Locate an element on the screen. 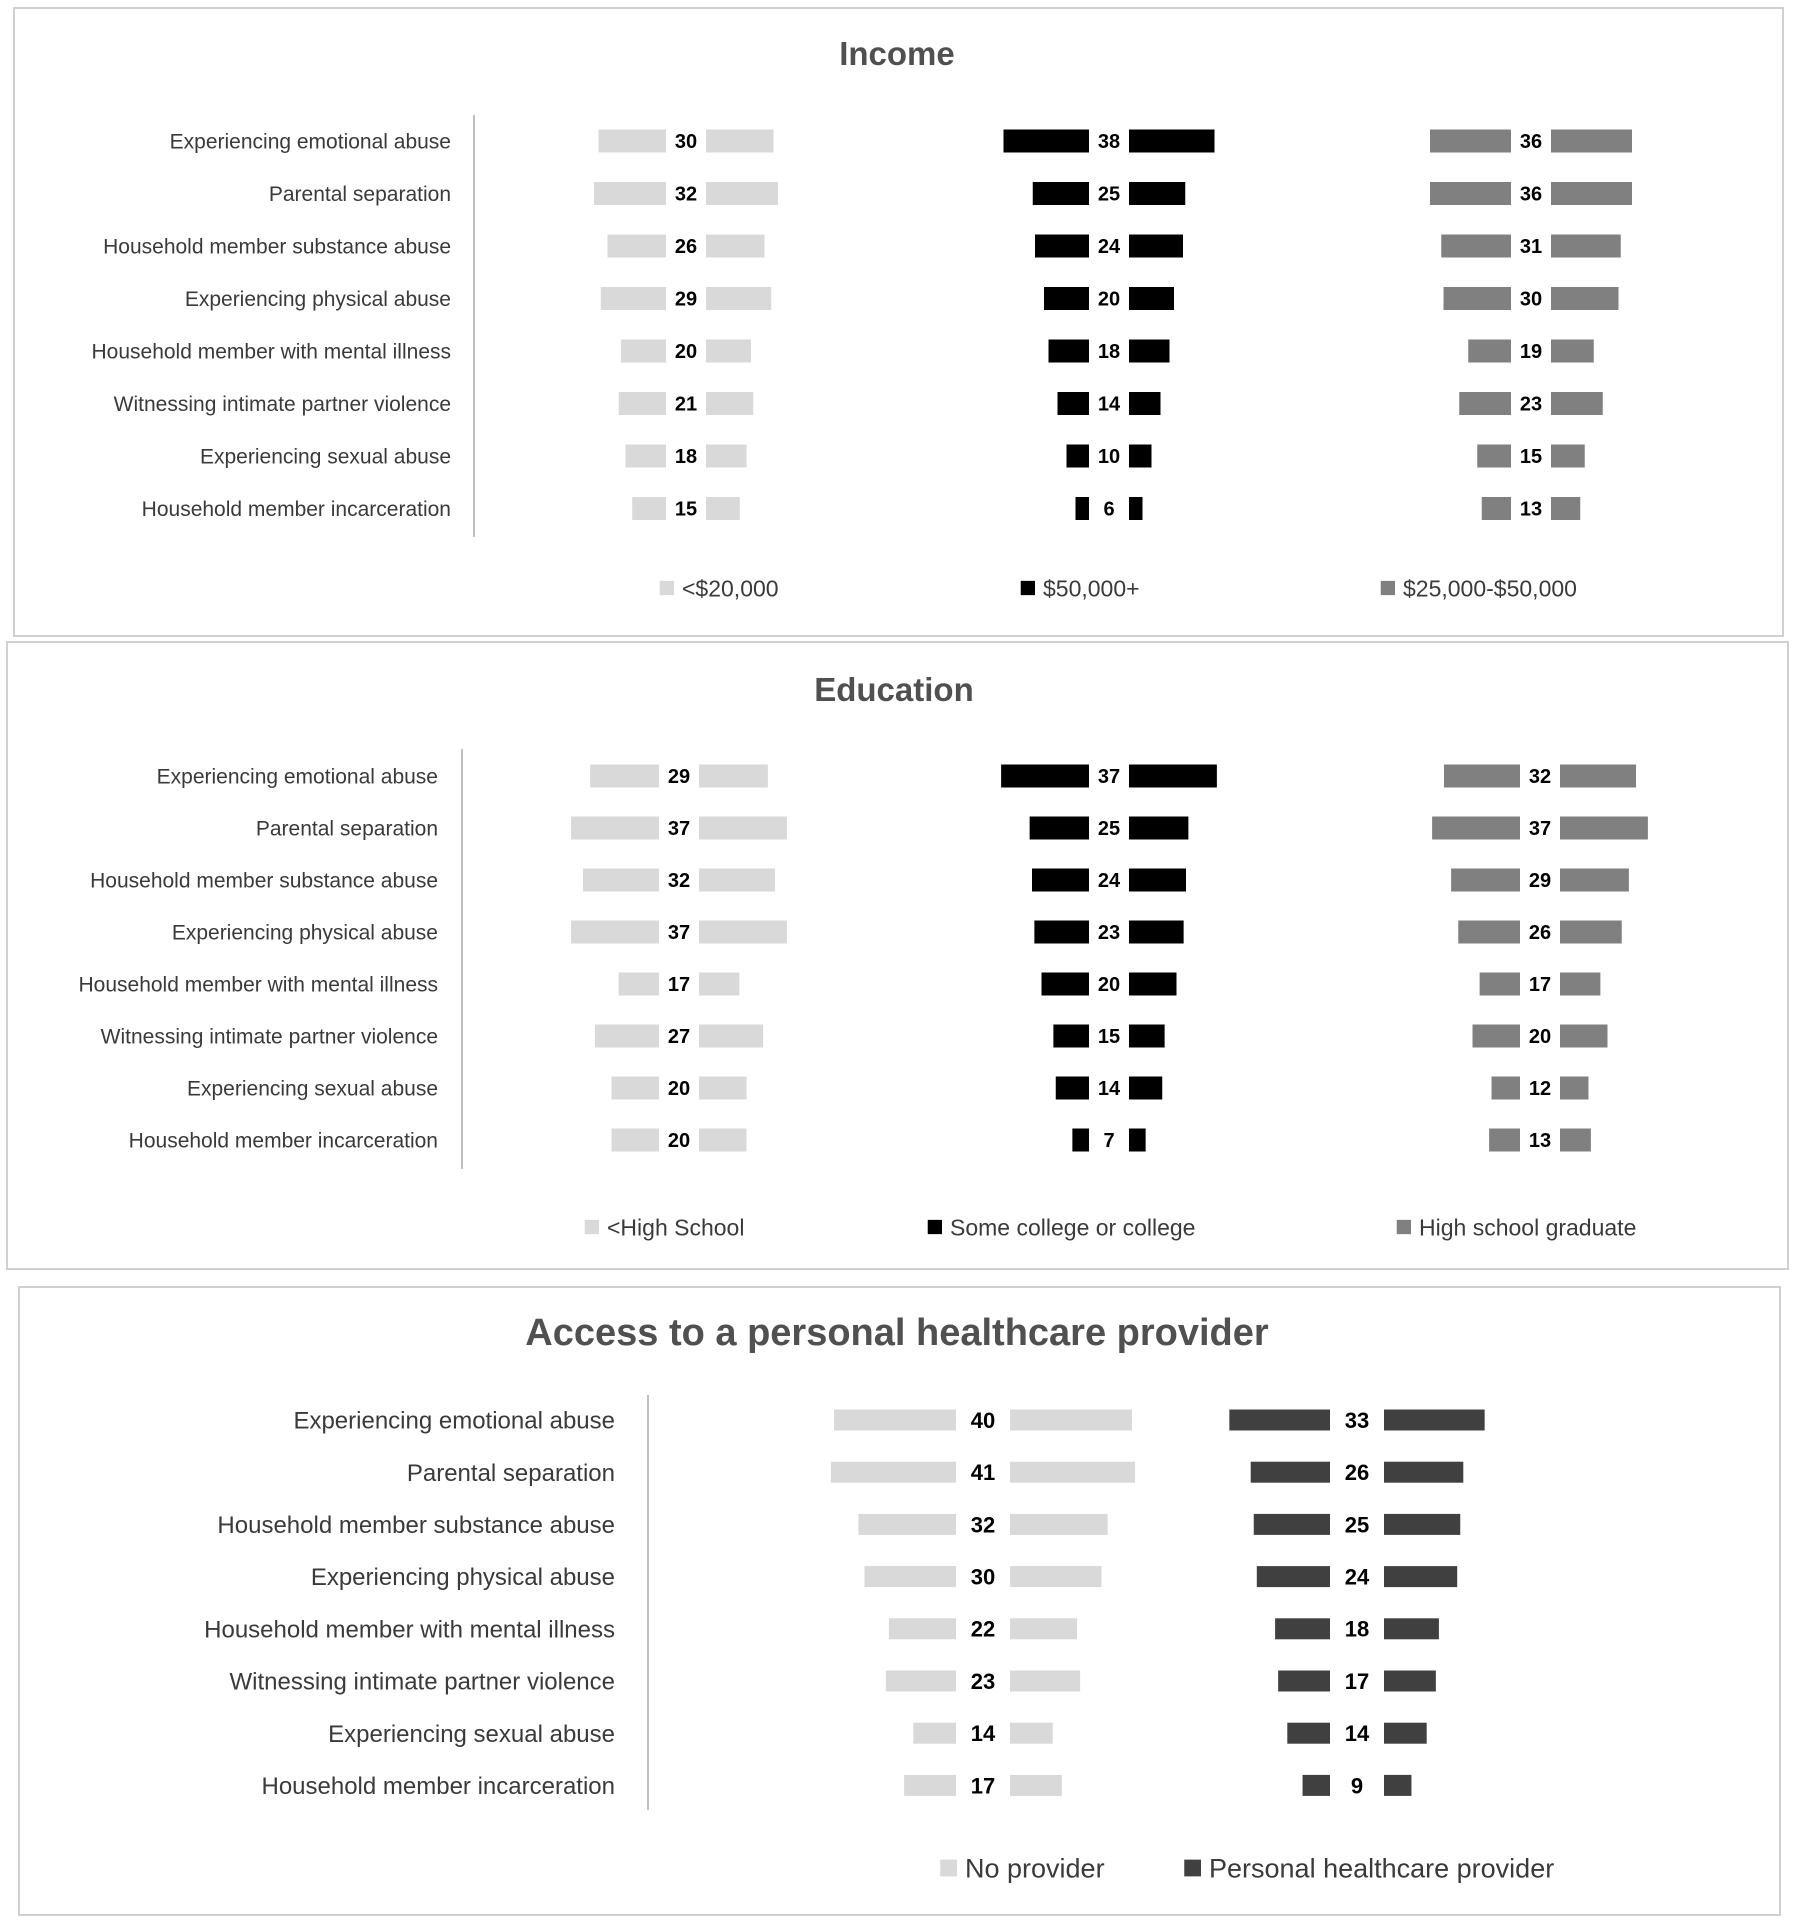  data-label-some-college-or-college-1: 37 is located at coordinates (1109, 777).